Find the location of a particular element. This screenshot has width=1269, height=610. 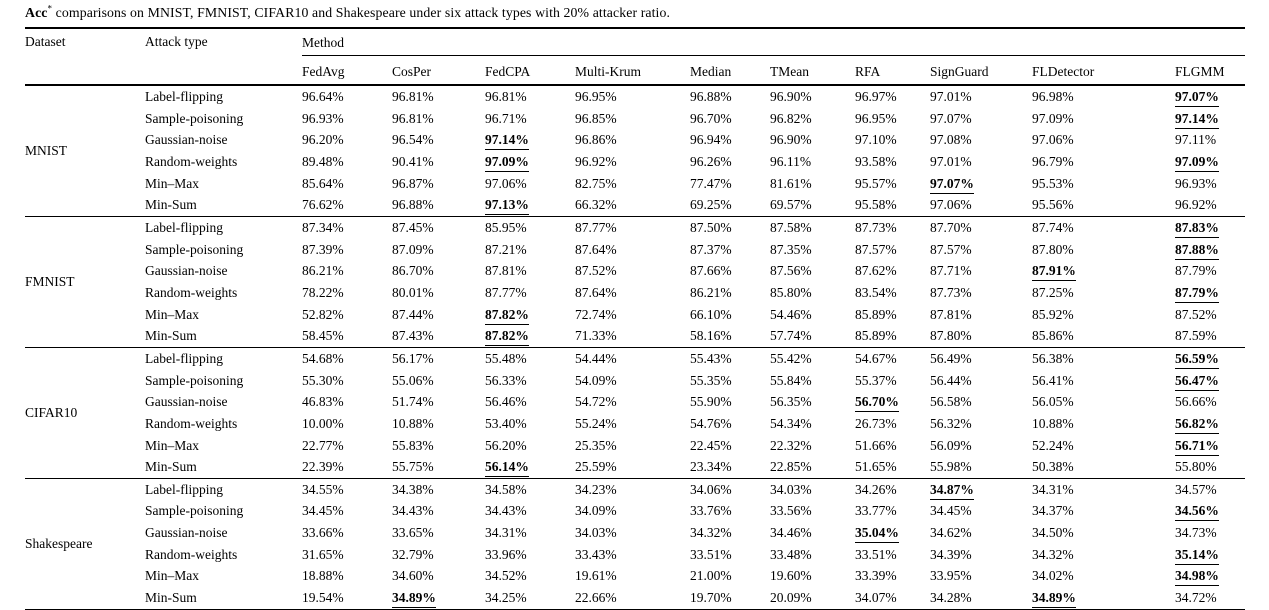

accuracy-cell-flgmm: 56.82% is located at coordinates (1210, 424).